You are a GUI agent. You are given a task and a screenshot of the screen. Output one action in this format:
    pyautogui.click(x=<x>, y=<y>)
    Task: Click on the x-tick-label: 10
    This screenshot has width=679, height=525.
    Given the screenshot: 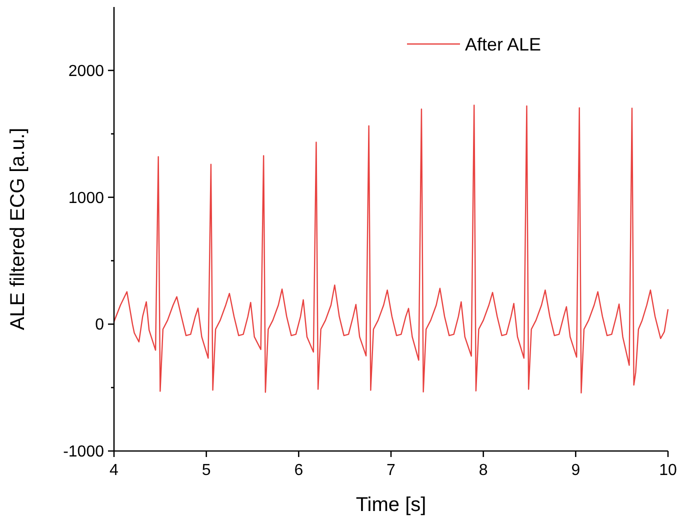 What is the action you would take?
    pyautogui.click(x=668, y=470)
    